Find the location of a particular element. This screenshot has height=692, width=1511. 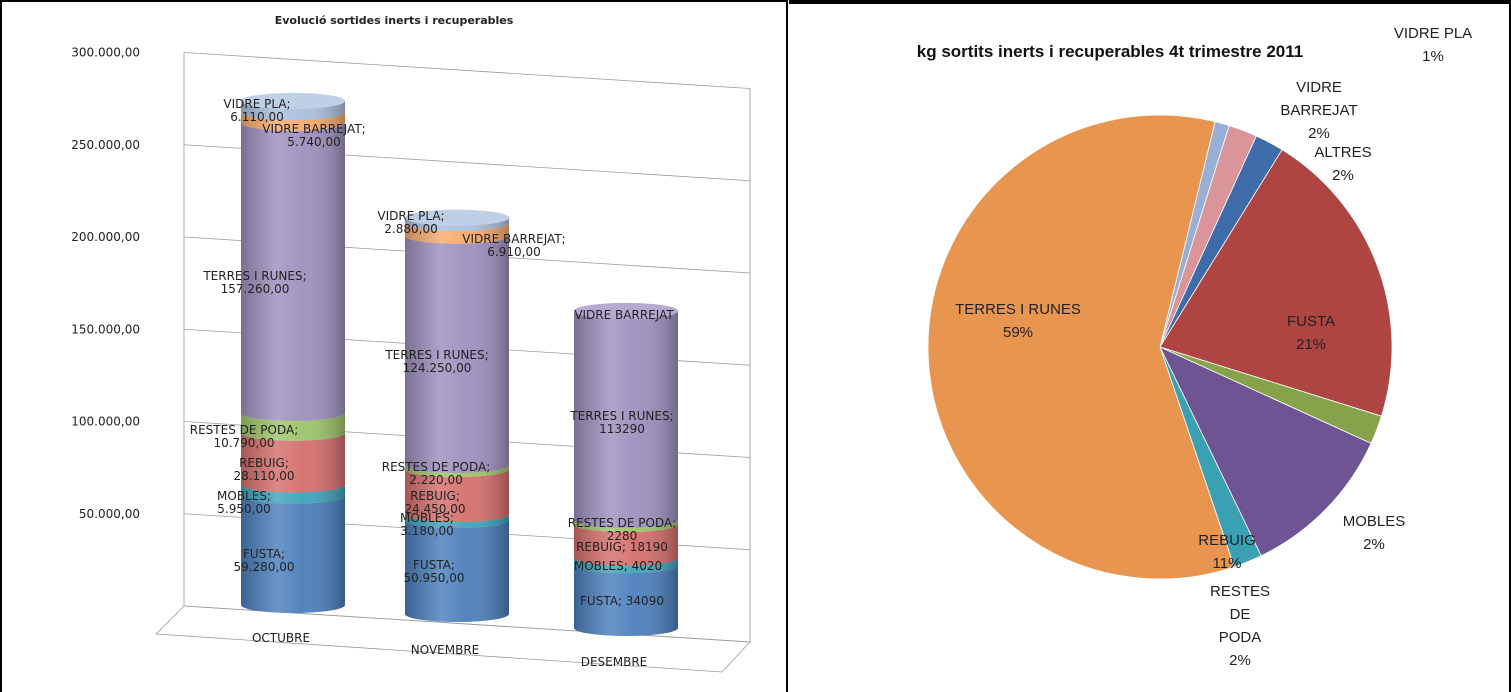

data-label-mobles: MOBLES; 3.180,00 is located at coordinates (427, 524).